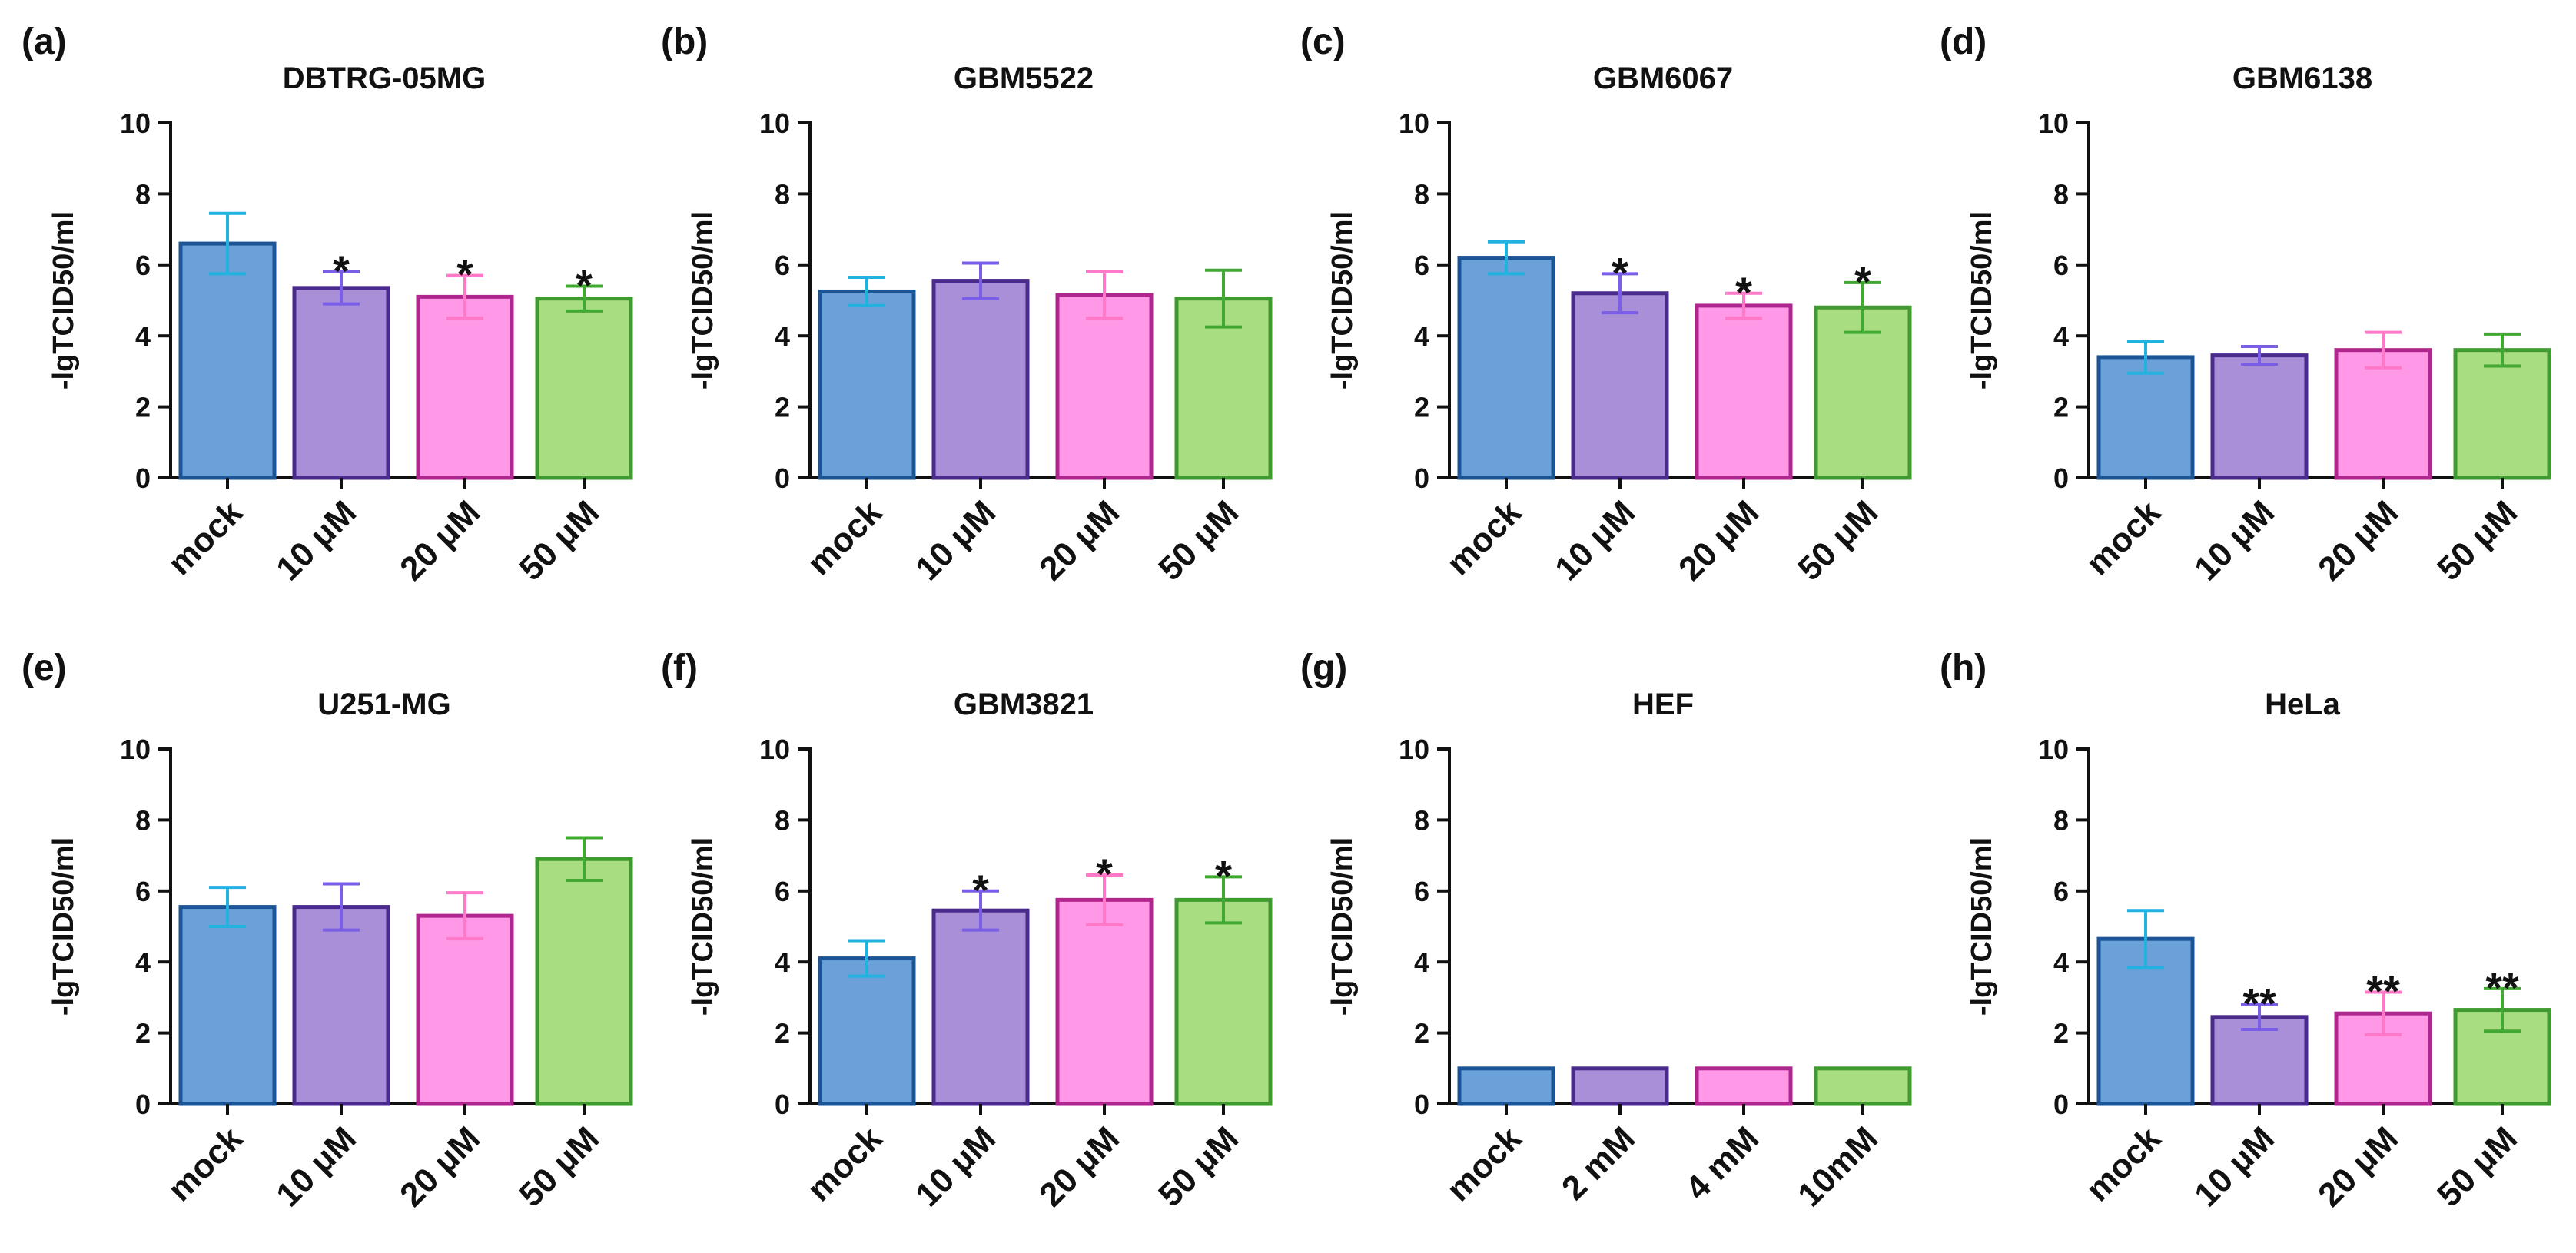 The width and height of the screenshot is (2576, 1253). What do you see at coordinates (2302, 78) in the screenshot?
I see `chart-title: GBM6138` at bounding box center [2302, 78].